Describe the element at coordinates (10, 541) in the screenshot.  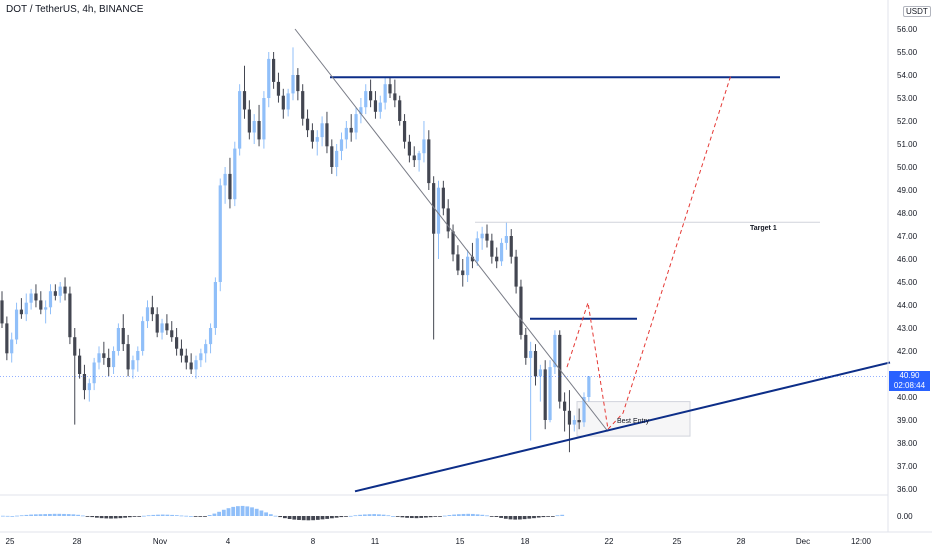
I see `x-tick-label: 25` at that location.